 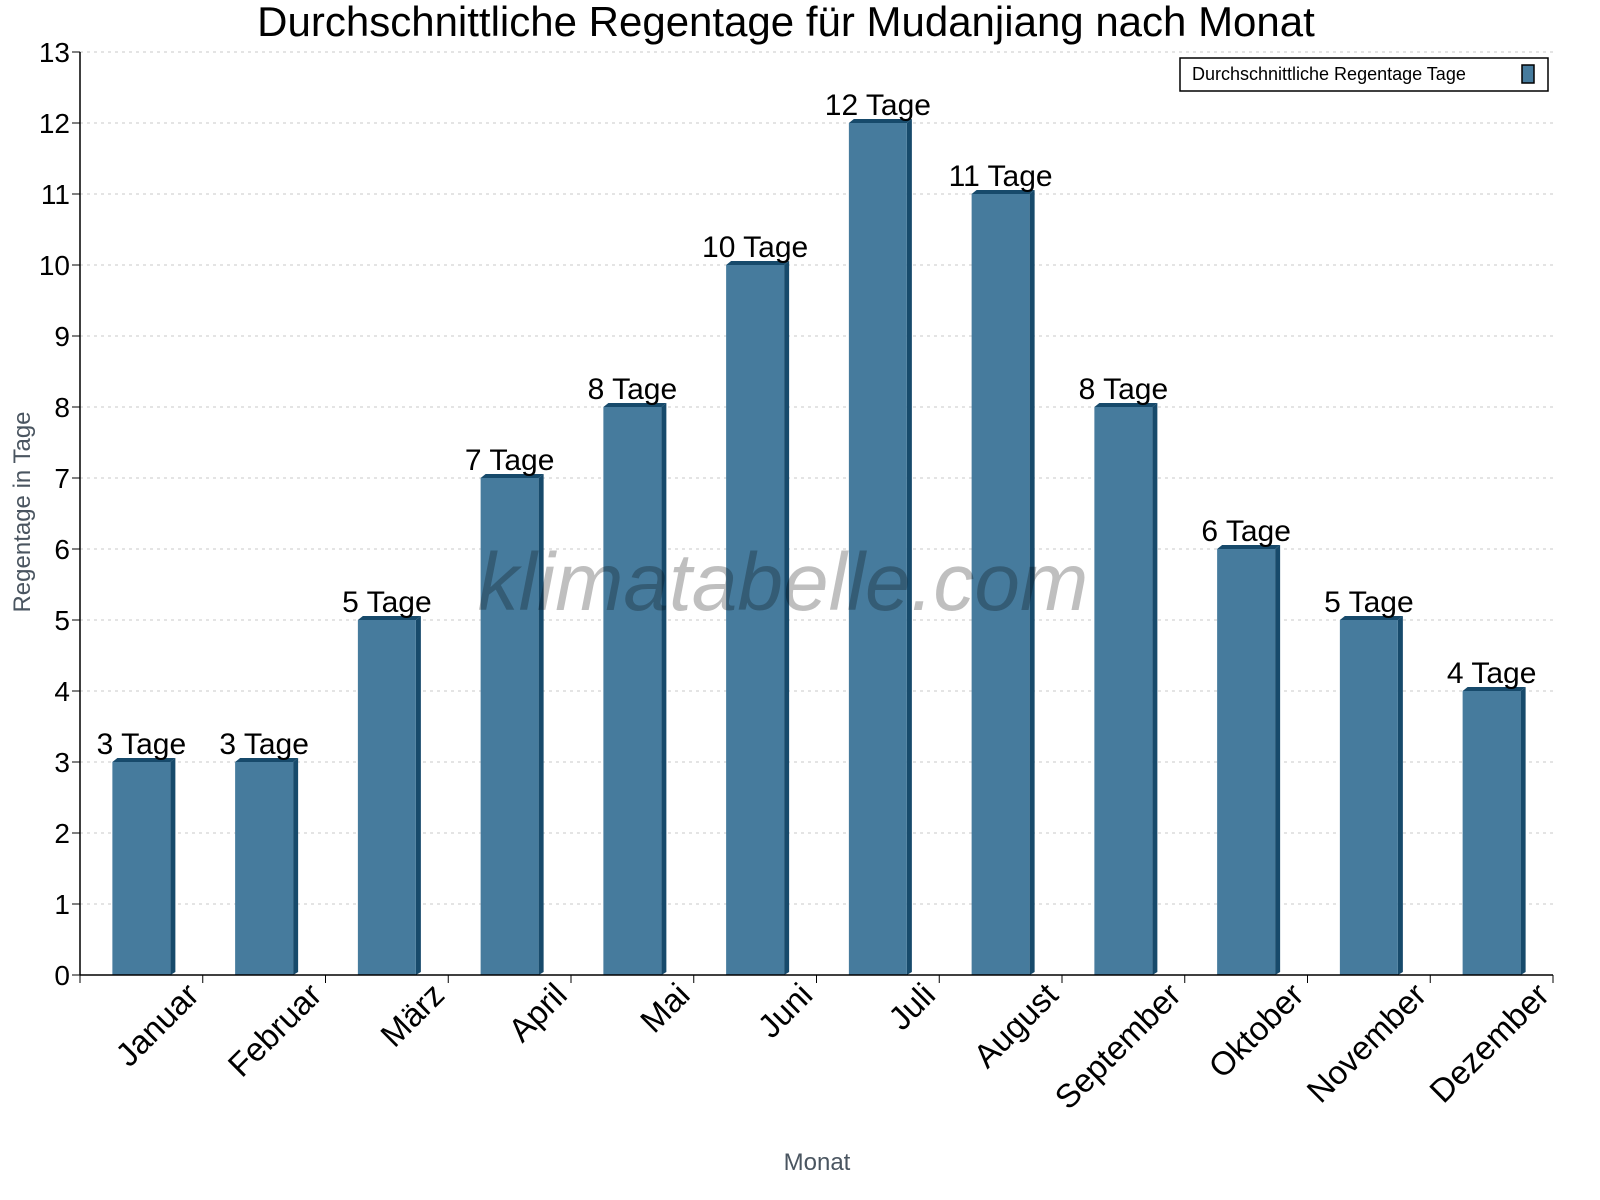 I want to click on data-label: 11 Tage, so click(x=1001, y=176).